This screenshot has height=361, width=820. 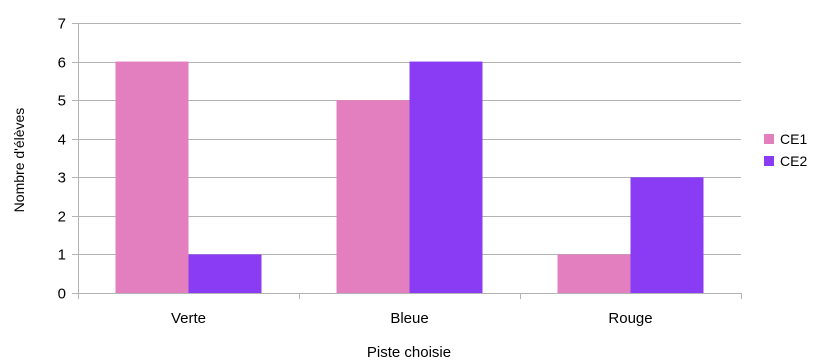 I want to click on y-axis-title: Nombre d'élèves, so click(x=19, y=160).